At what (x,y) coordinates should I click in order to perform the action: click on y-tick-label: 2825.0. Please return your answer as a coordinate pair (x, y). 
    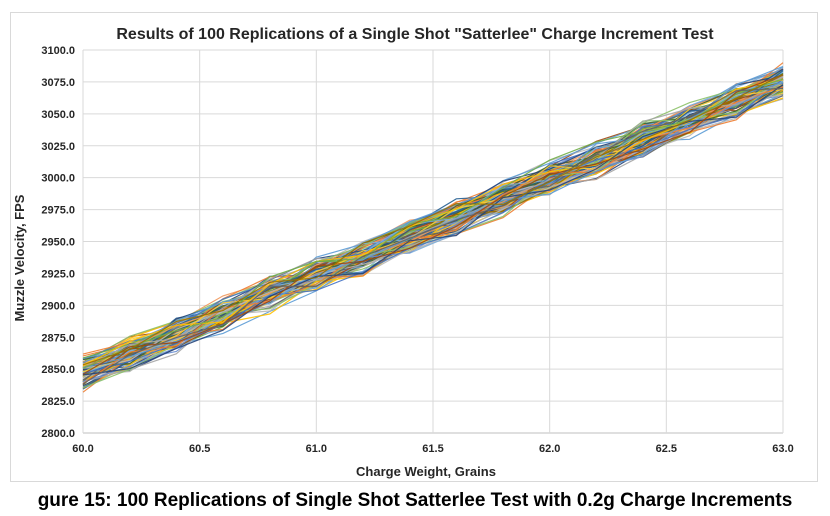
    Looking at the image, I should click on (58, 402).